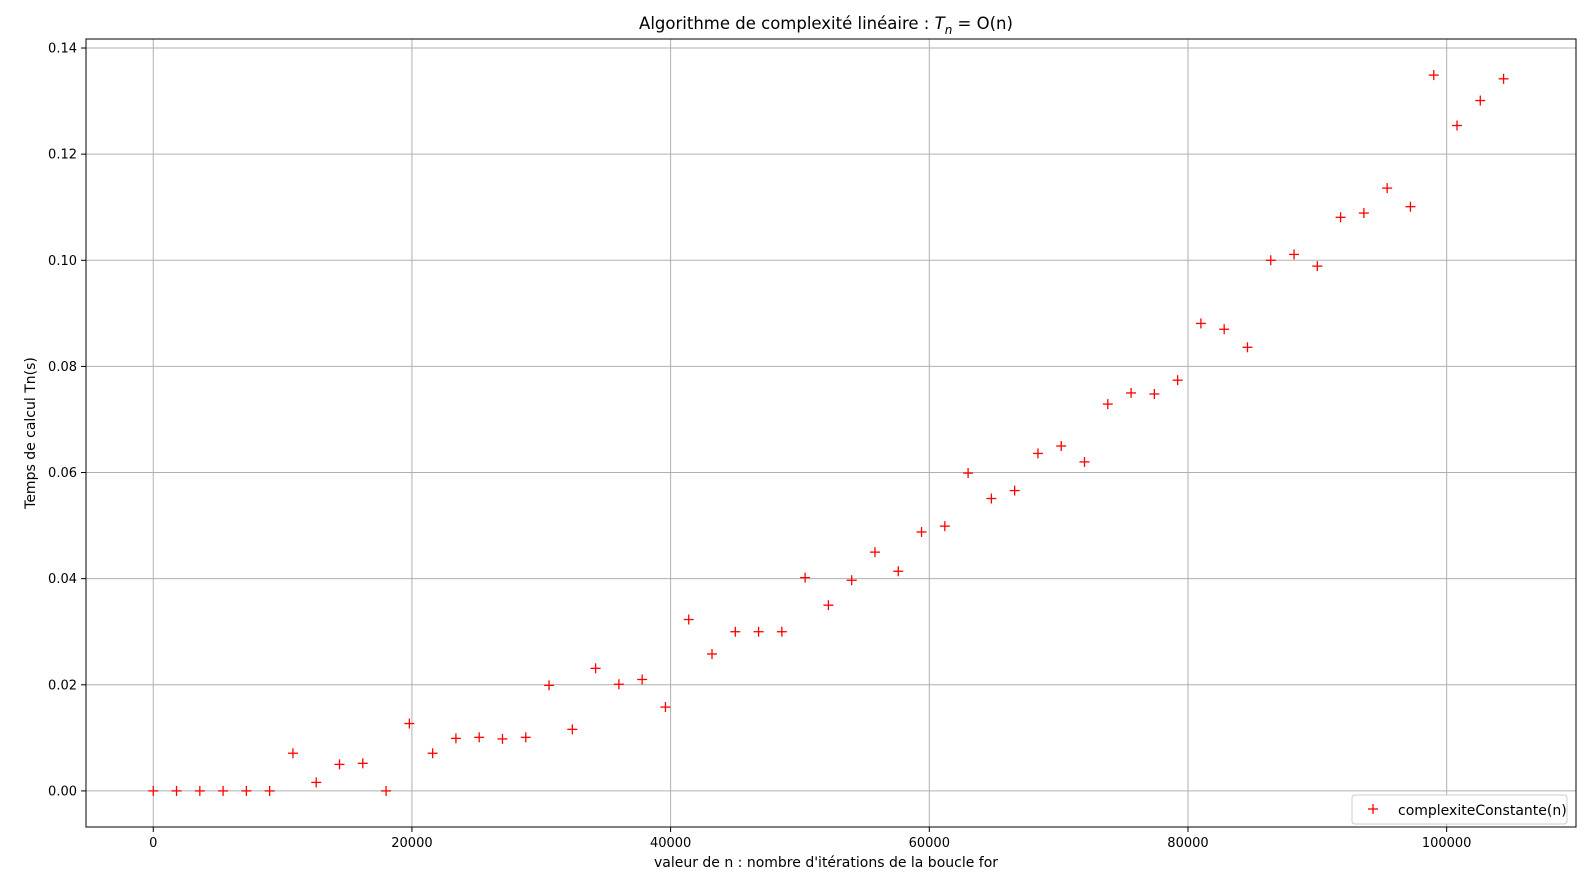 This screenshot has width=1585, height=877. Describe the element at coordinates (949, 30) in the screenshot. I see `chart-title-math-subscript: n` at that location.